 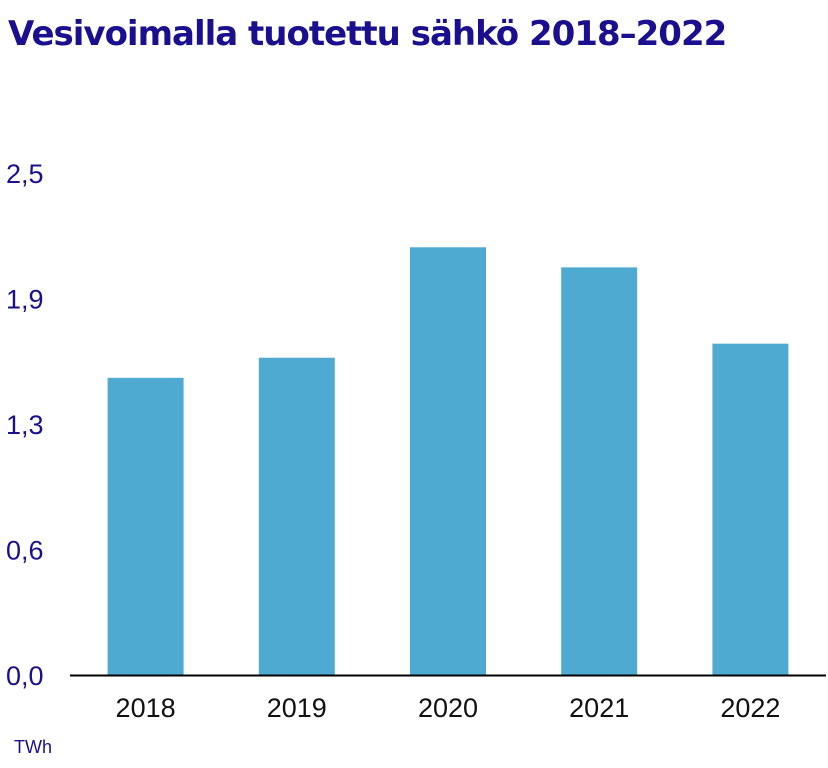 What do you see at coordinates (297, 708) in the screenshot?
I see `x-tick-label-2019: 2019` at bounding box center [297, 708].